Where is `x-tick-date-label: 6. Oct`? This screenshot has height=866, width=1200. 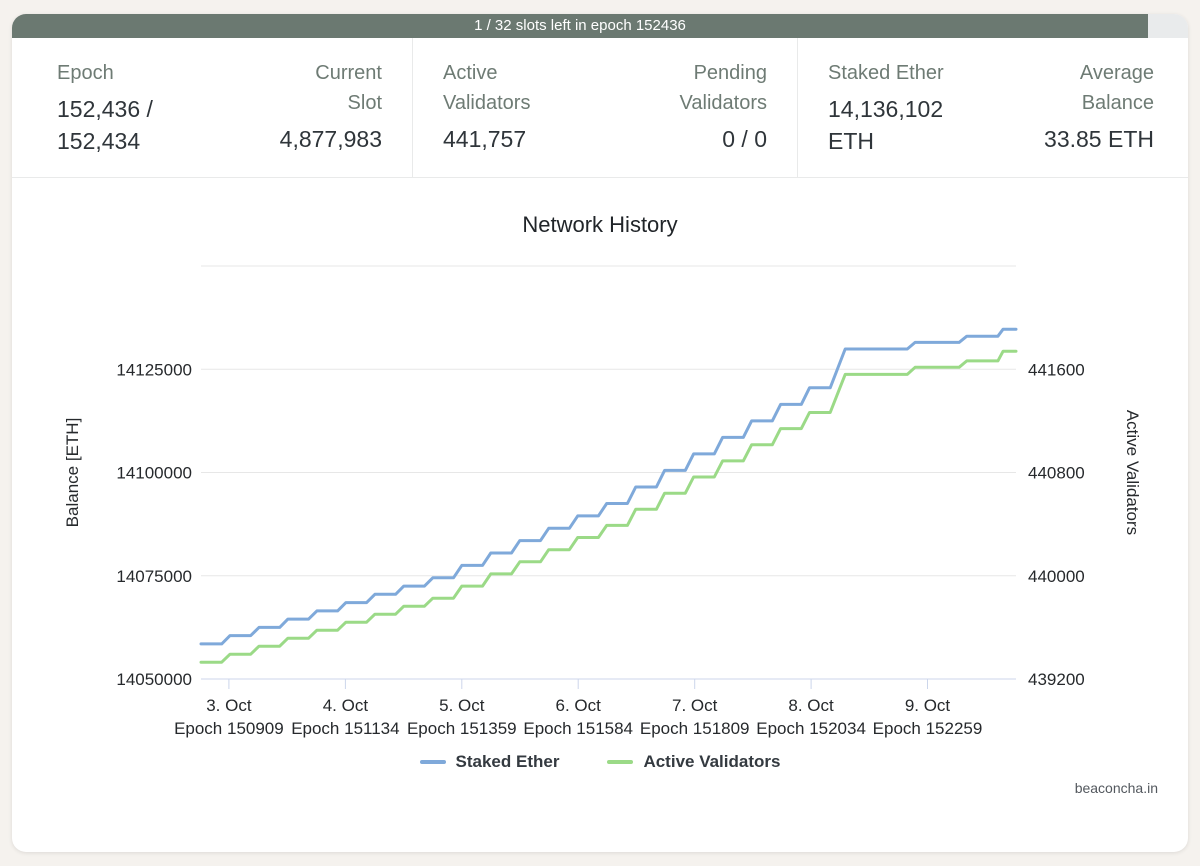 x-tick-date-label: 6. Oct is located at coordinates (579, 705).